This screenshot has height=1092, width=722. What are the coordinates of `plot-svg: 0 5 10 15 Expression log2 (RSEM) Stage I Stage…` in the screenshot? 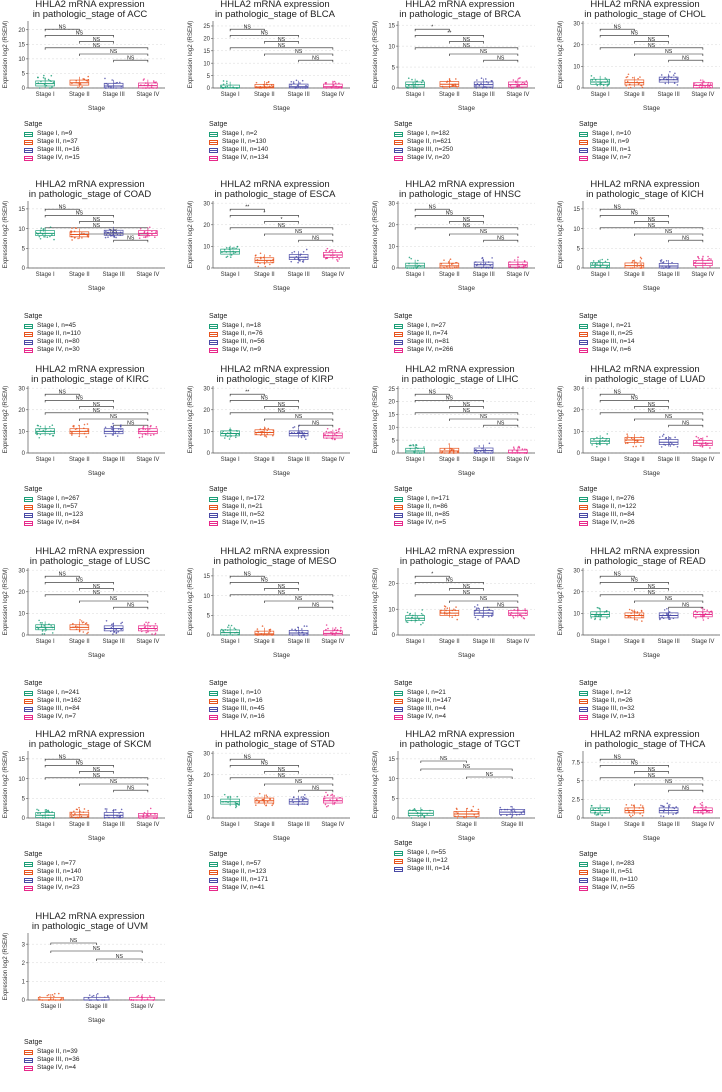 It's located at (83, 796).